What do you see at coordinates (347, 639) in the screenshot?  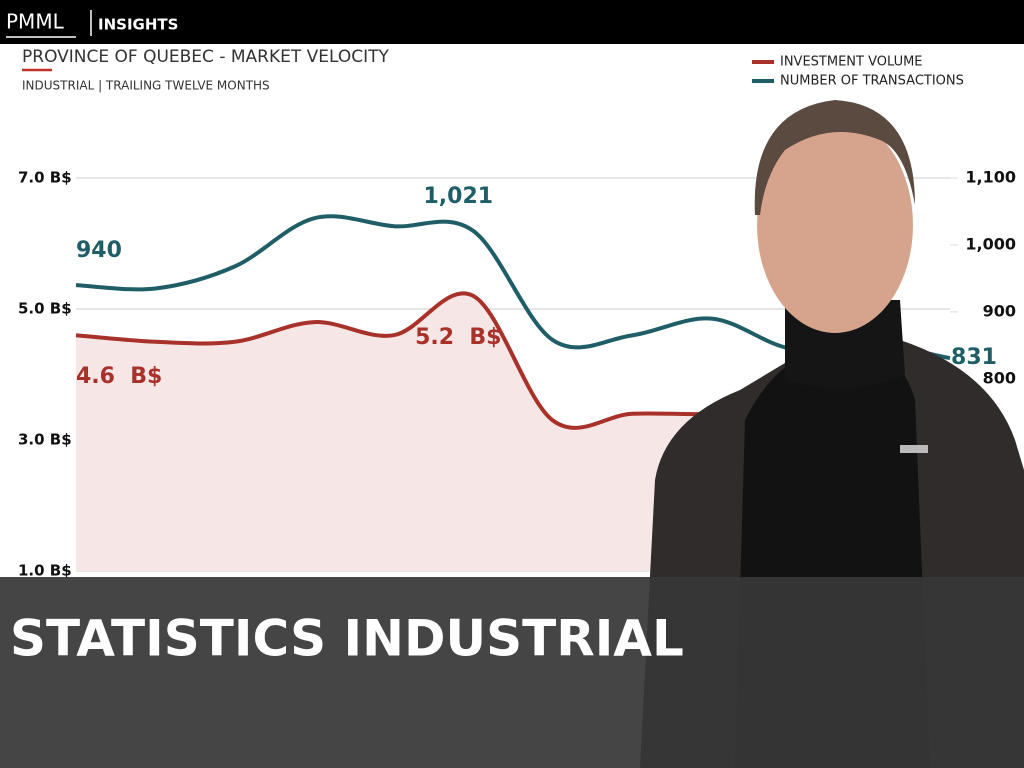 I see `banner-text: STATISTICS INDUSTRIAL` at bounding box center [347, 639].